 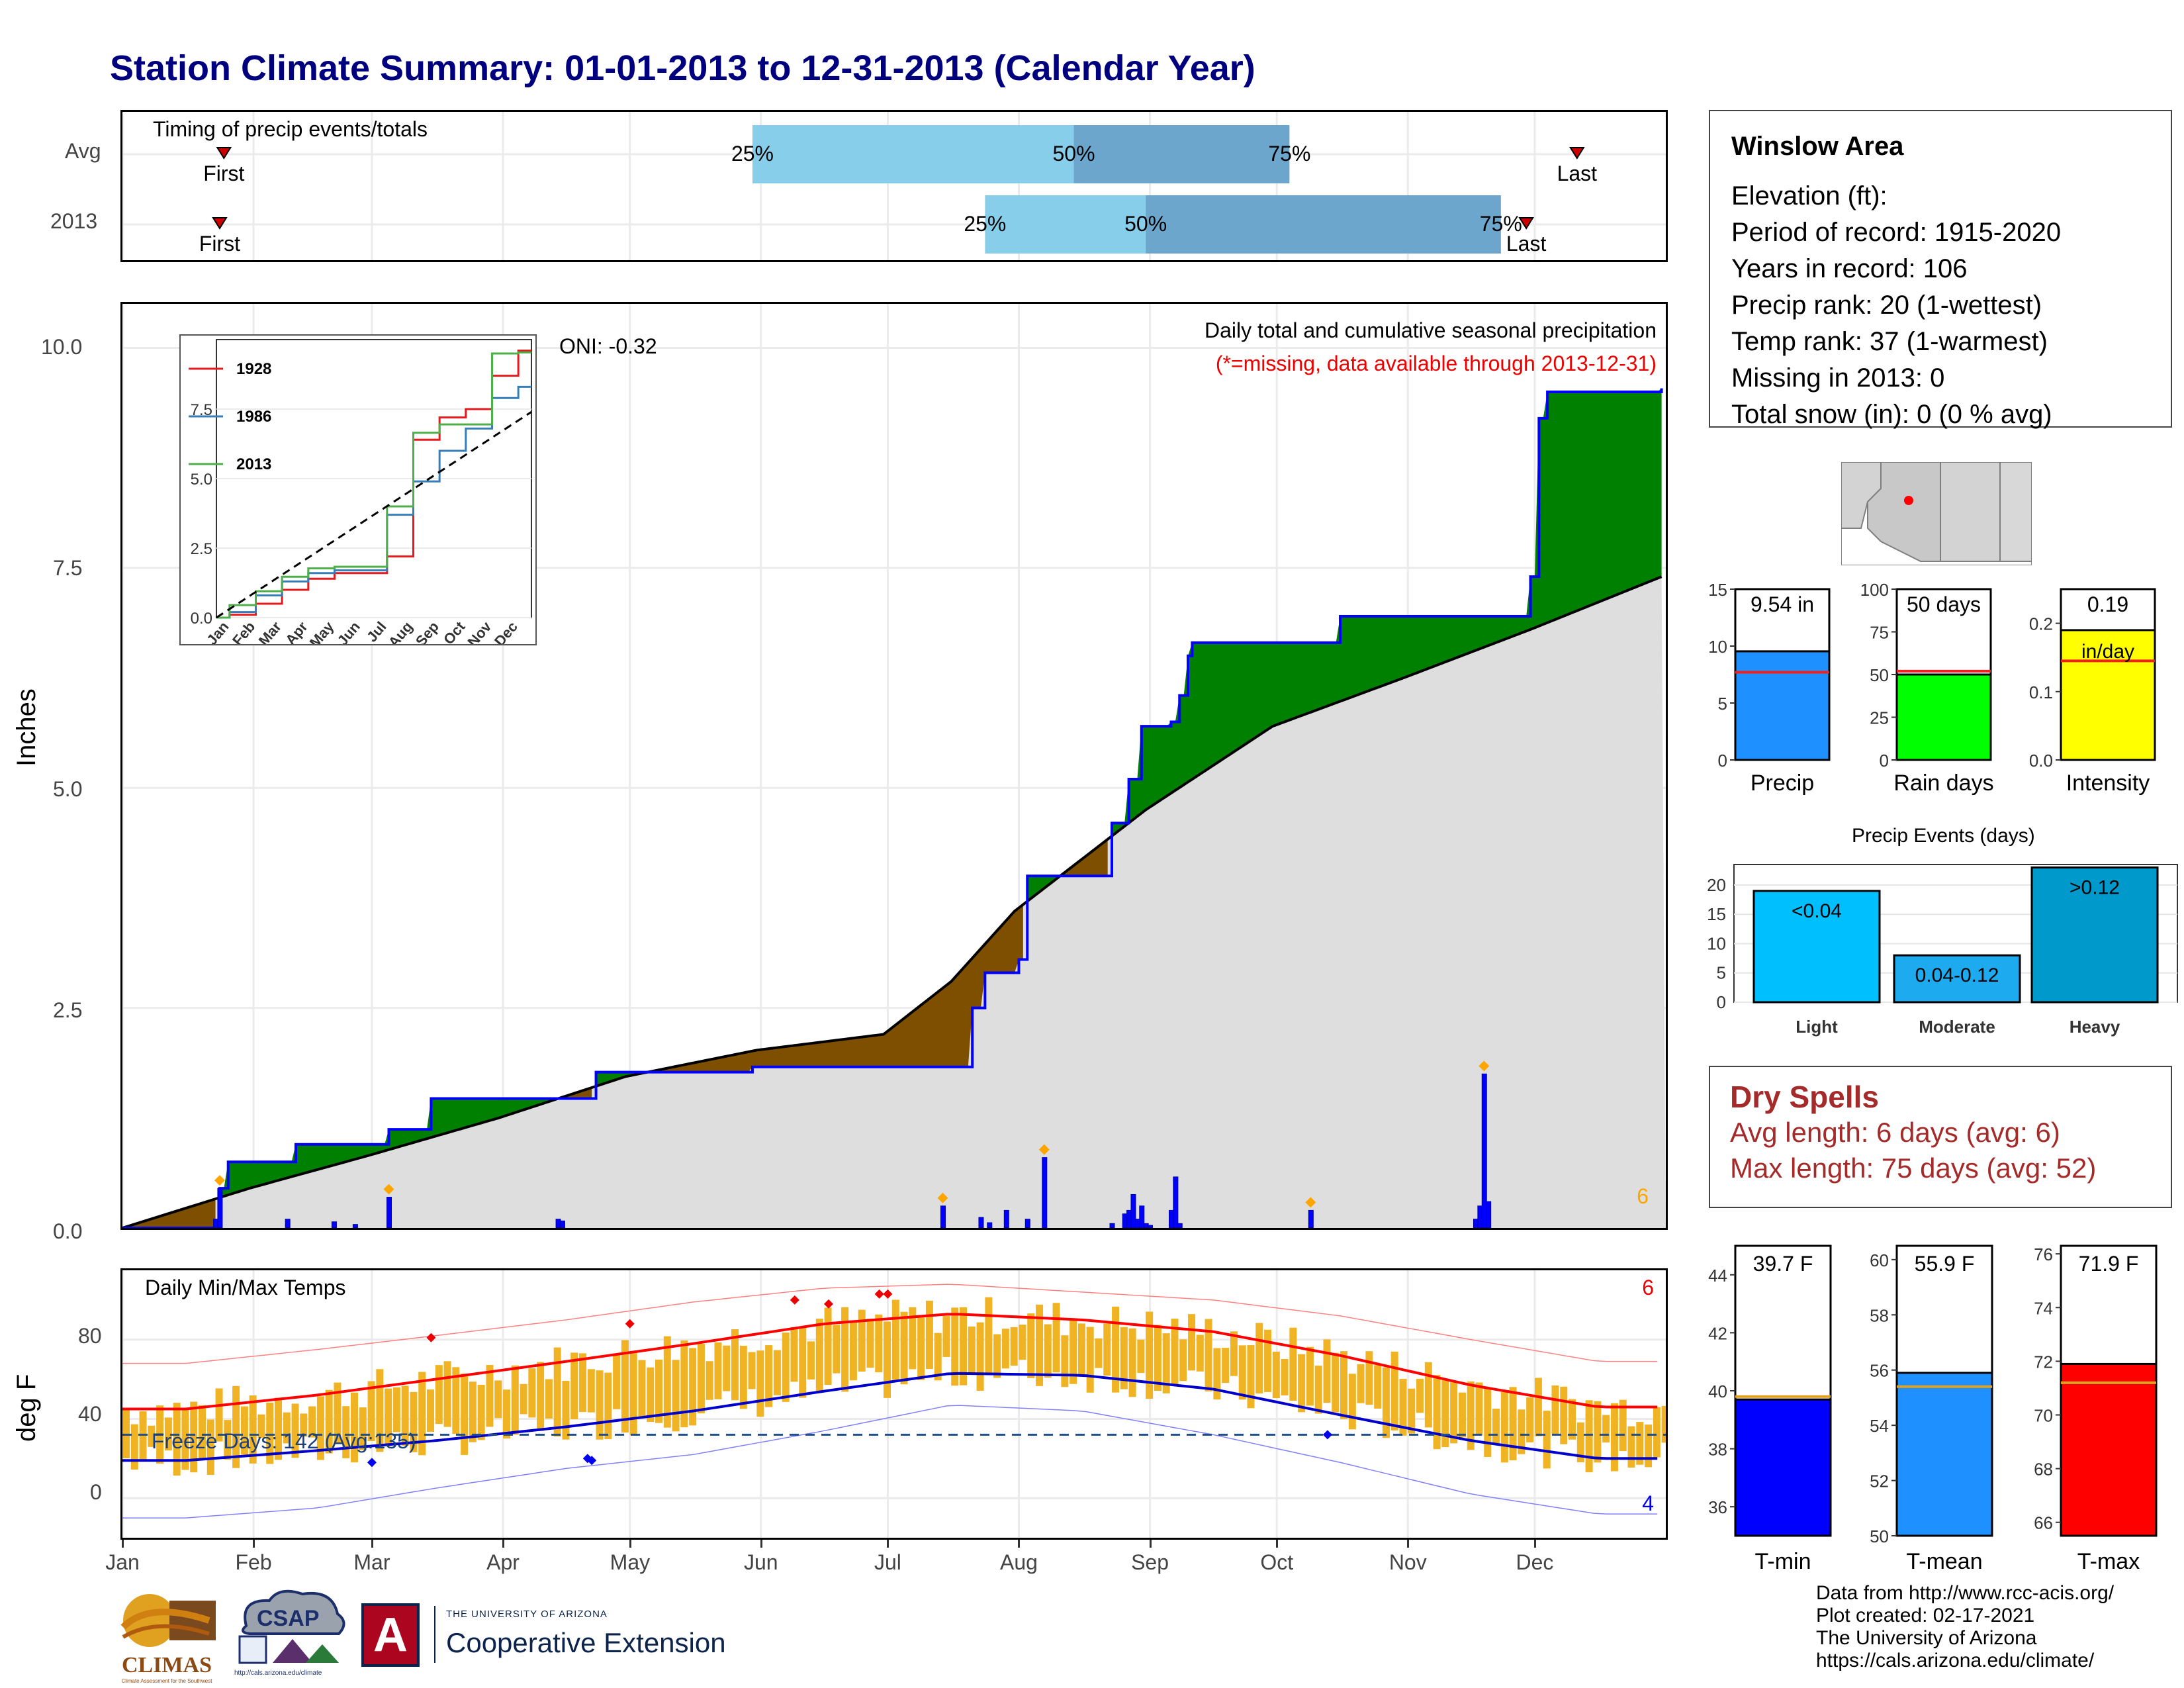 I want to click on inset-series-2013, so click(x=373, y=485).